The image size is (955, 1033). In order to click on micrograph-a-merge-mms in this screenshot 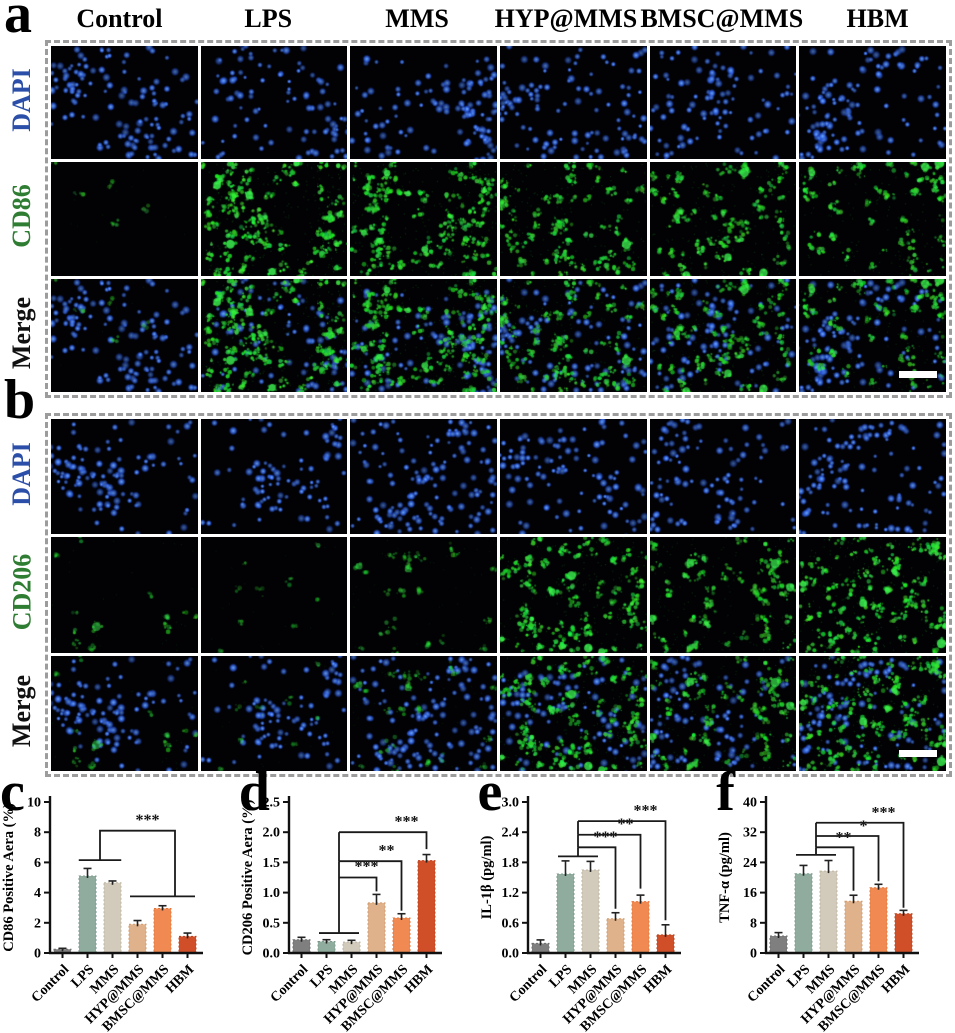, I will do `click(423, 335)`.